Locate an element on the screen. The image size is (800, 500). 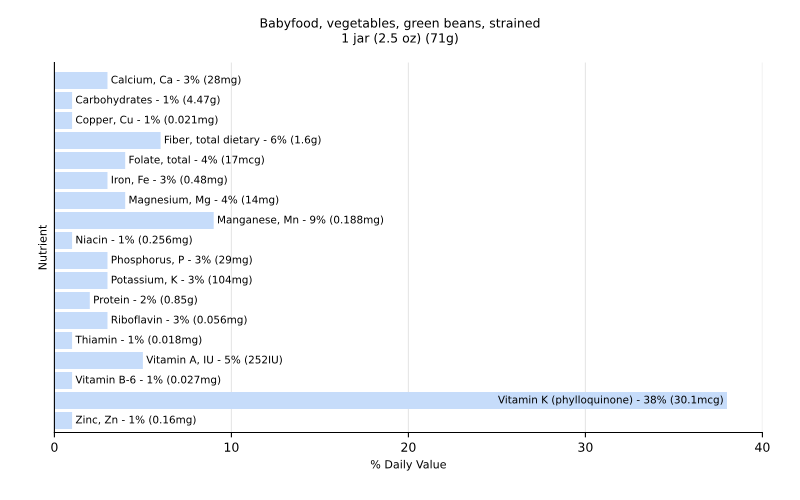
y-tick-label: Riboflavin - 3% (0.056mg) is located at coordinates (179, 320).